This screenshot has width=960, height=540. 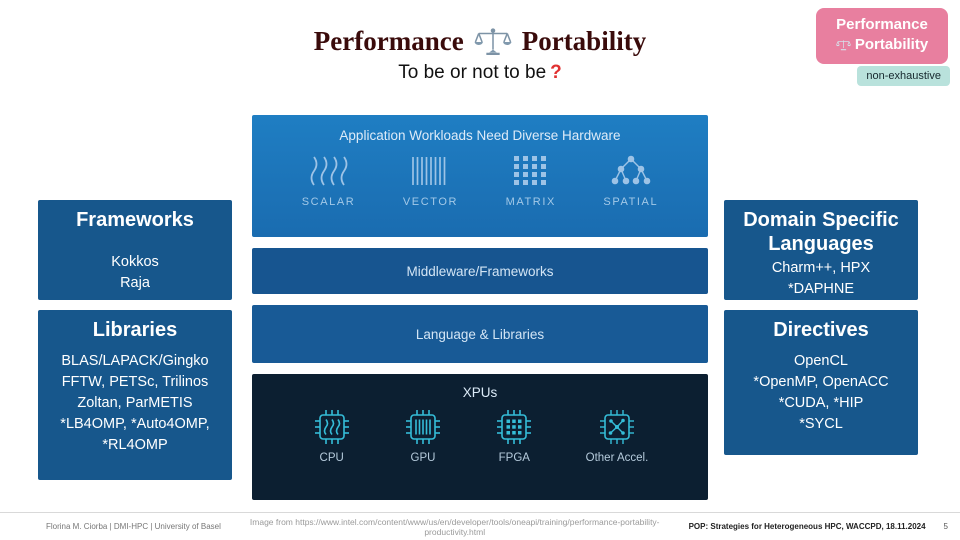 I want to click on other-accel-chip-icon, so click(x=616, y=427).